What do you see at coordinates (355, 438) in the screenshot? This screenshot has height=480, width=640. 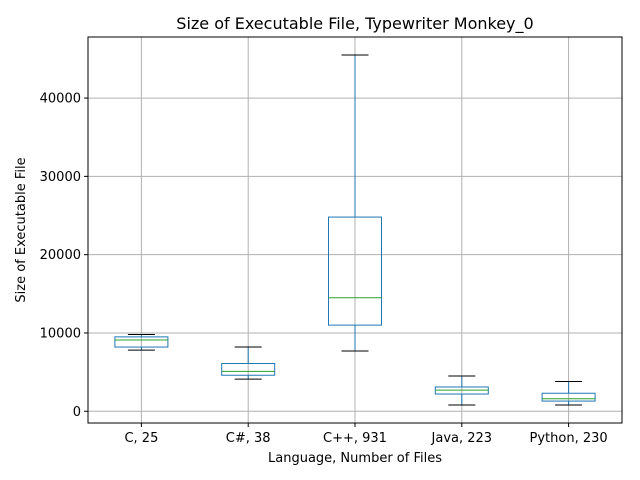 I see `x-tick-label: C++, 931` at bounding box center [355, 438].